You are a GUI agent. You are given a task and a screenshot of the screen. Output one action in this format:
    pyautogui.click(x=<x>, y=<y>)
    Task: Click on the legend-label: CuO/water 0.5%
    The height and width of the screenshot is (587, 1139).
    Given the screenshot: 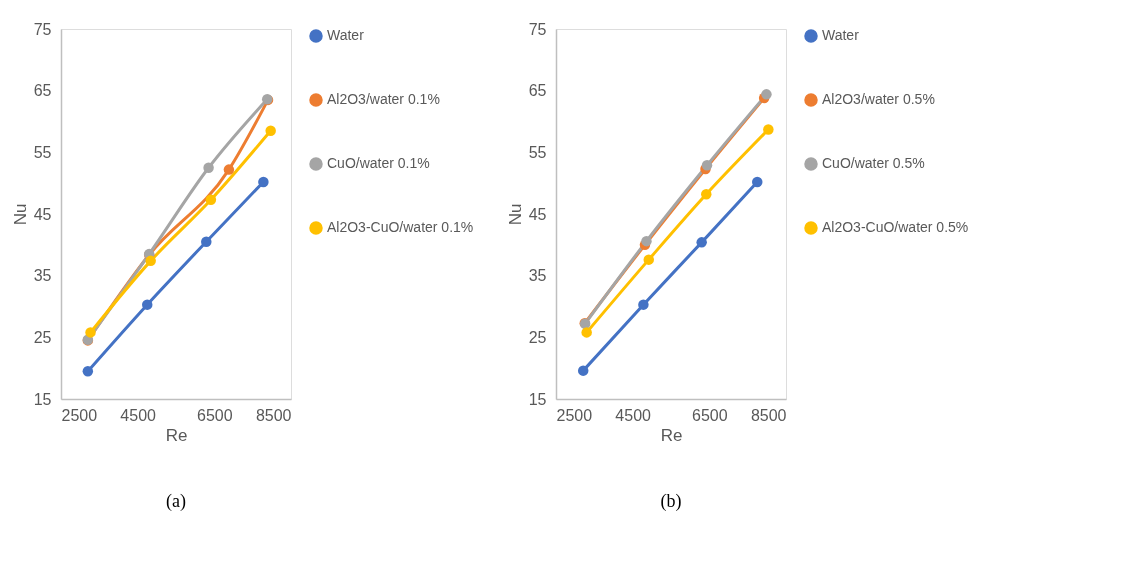 What is the action you would take?
    pyautogui.click(x=873, y=163)
    